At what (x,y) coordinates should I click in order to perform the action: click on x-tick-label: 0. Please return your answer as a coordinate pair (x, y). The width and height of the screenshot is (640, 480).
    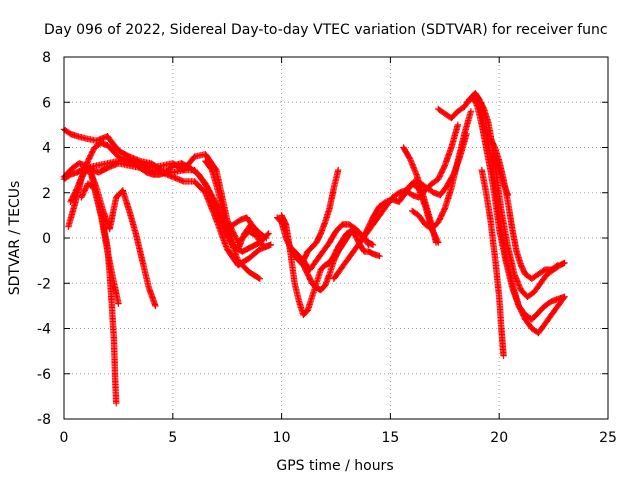
    Looking at the image, I should click on (64, 438).